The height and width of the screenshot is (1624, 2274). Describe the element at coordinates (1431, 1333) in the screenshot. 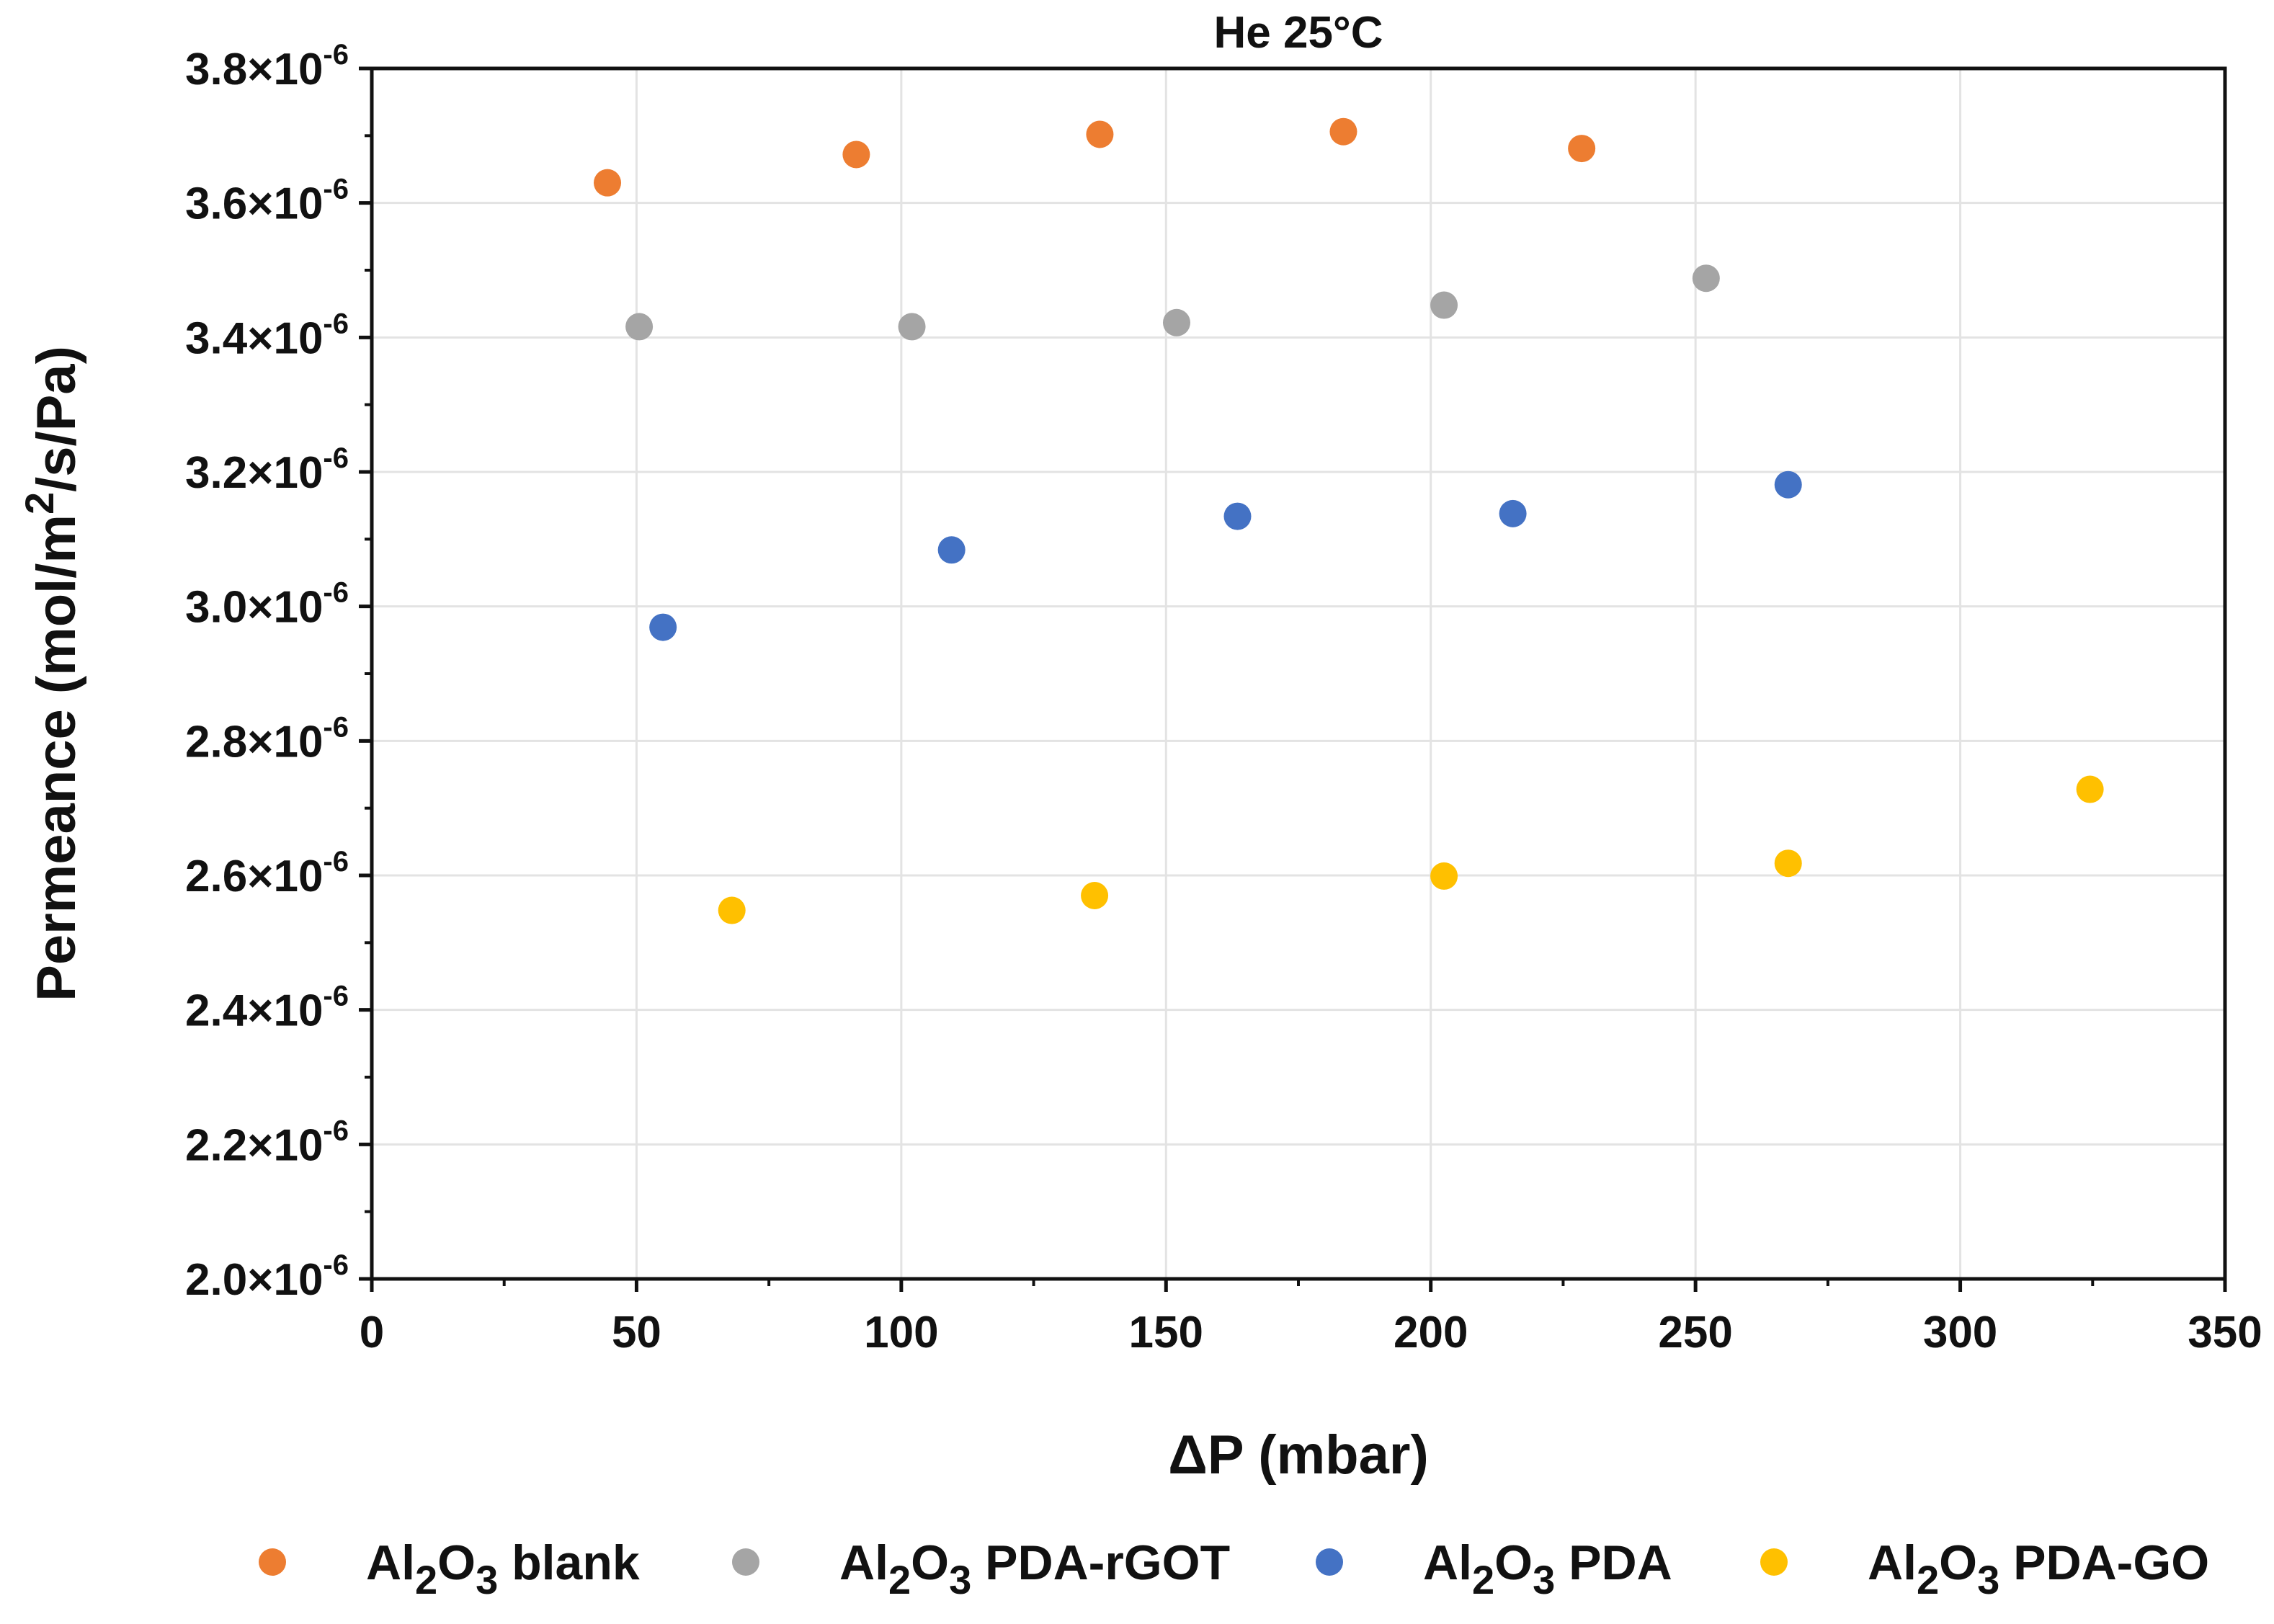

I see `x-tick-label: 200` at that location.